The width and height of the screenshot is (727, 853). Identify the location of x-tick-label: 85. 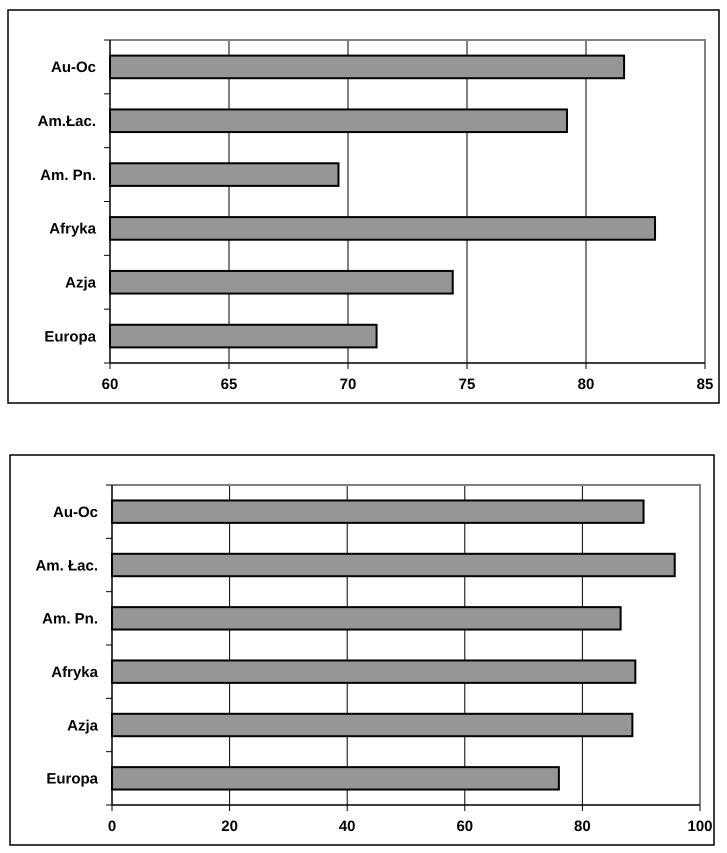
(705, 384).